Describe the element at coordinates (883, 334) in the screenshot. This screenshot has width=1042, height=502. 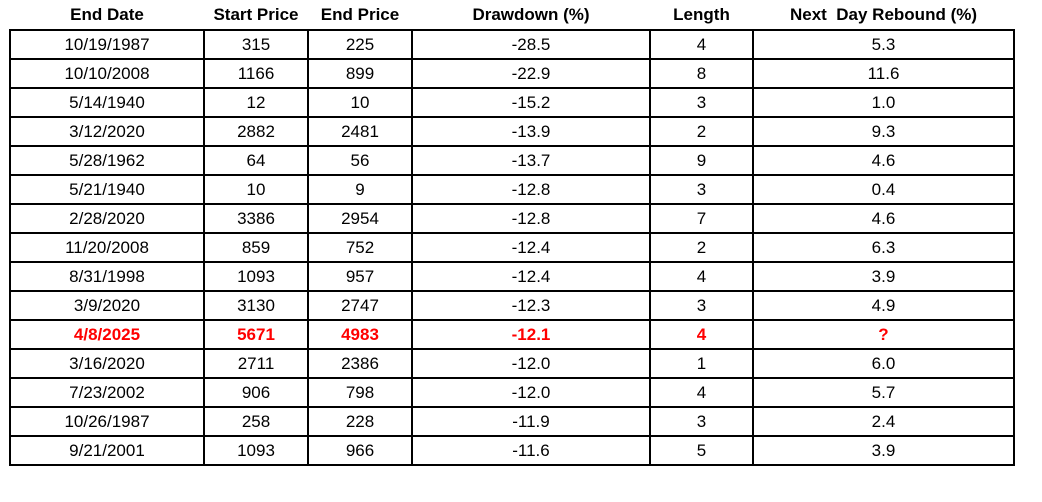
I see `cell-rebound-unknown: ?` at that location.